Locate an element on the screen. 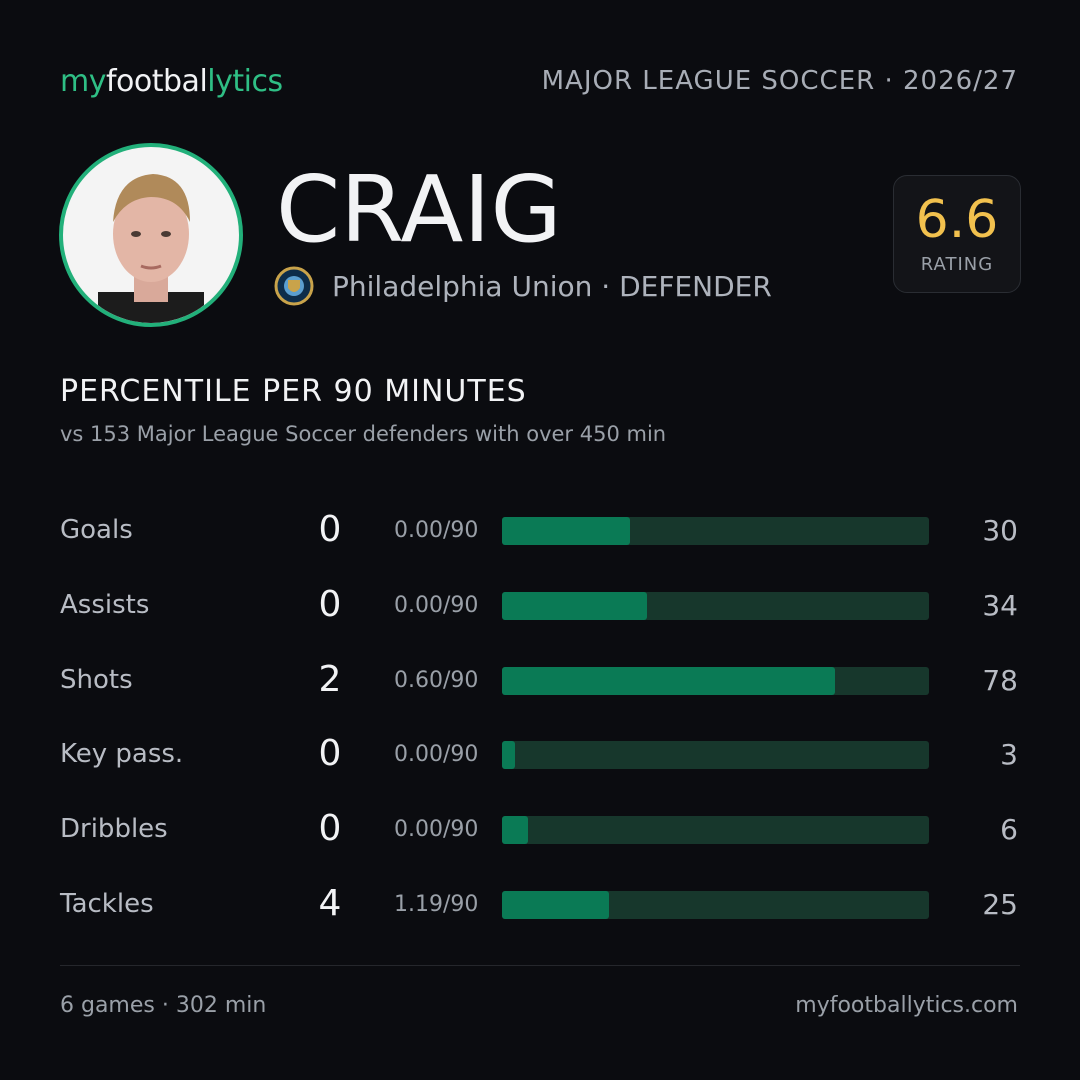 This screenshot has width=1080, height=1080. player-photo is located at coordinates (151, 235).